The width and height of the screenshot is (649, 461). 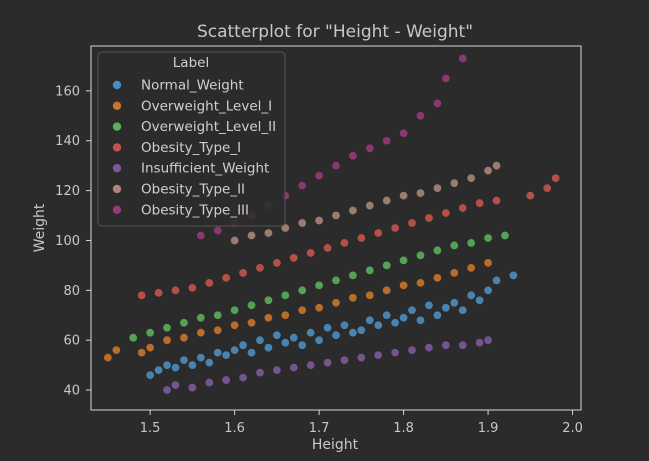 What do you see at coordinates (319, 428) in the screenshot?
I see `x-tick-label: 1.7` at bounding box center [319, 428].